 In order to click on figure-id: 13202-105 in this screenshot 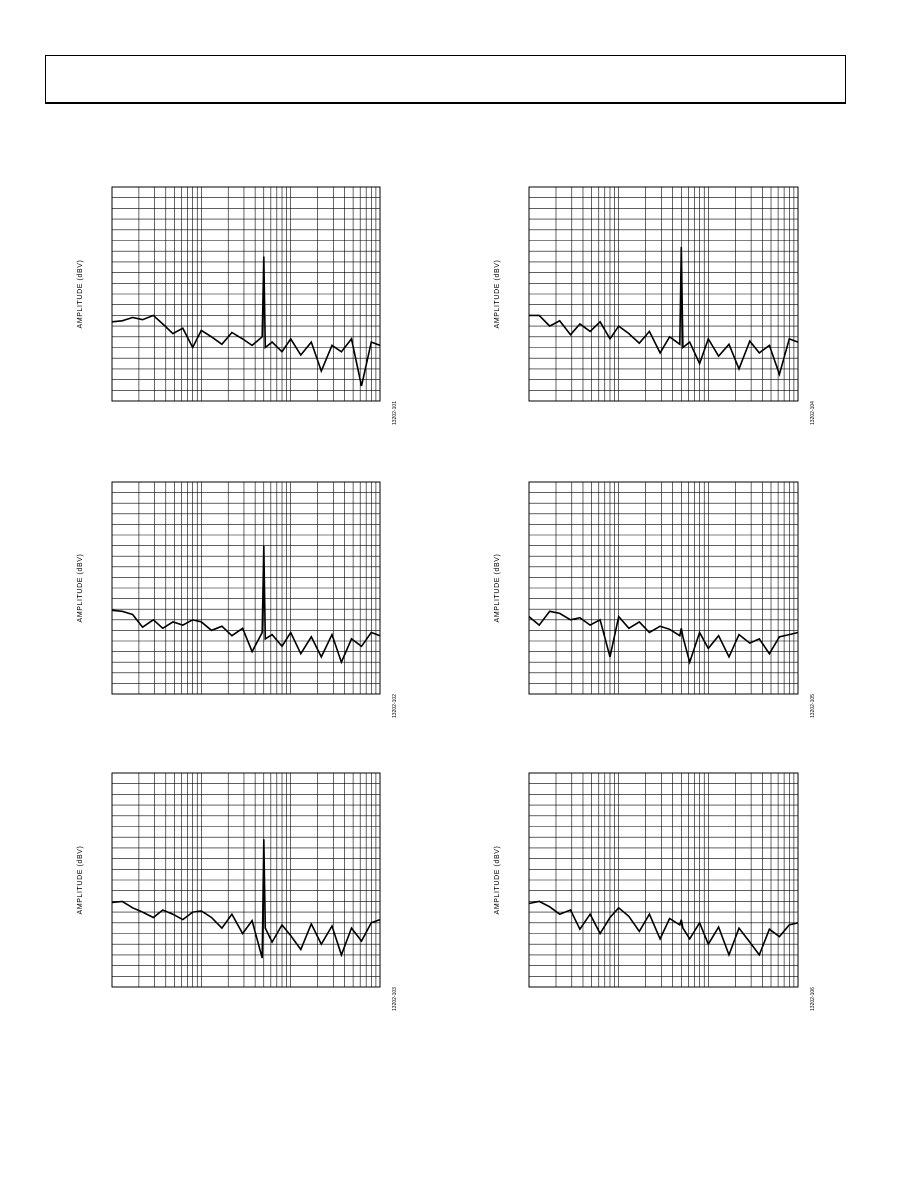, I will do `click(813, 706)`.